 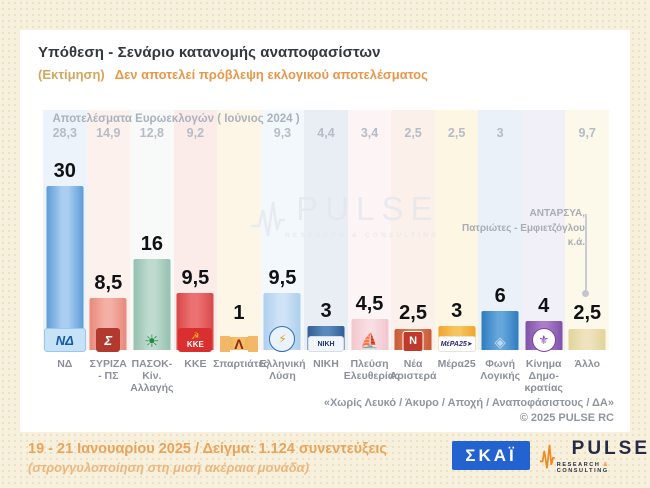 I want to click on estimate-value: 4,5, so click(x=369, y=304).